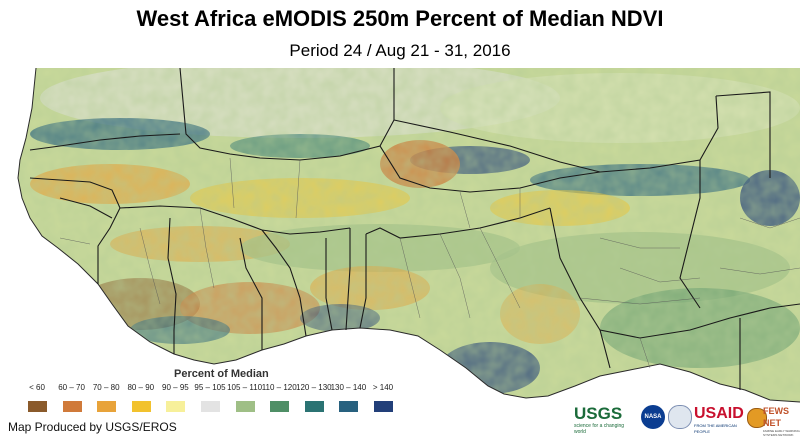 Image resolution: width=800 pixels, height=442 pixels. I want to click on map-subtitle: Period 24 / Aug 21 - 31, 2016, so click(400, 50).